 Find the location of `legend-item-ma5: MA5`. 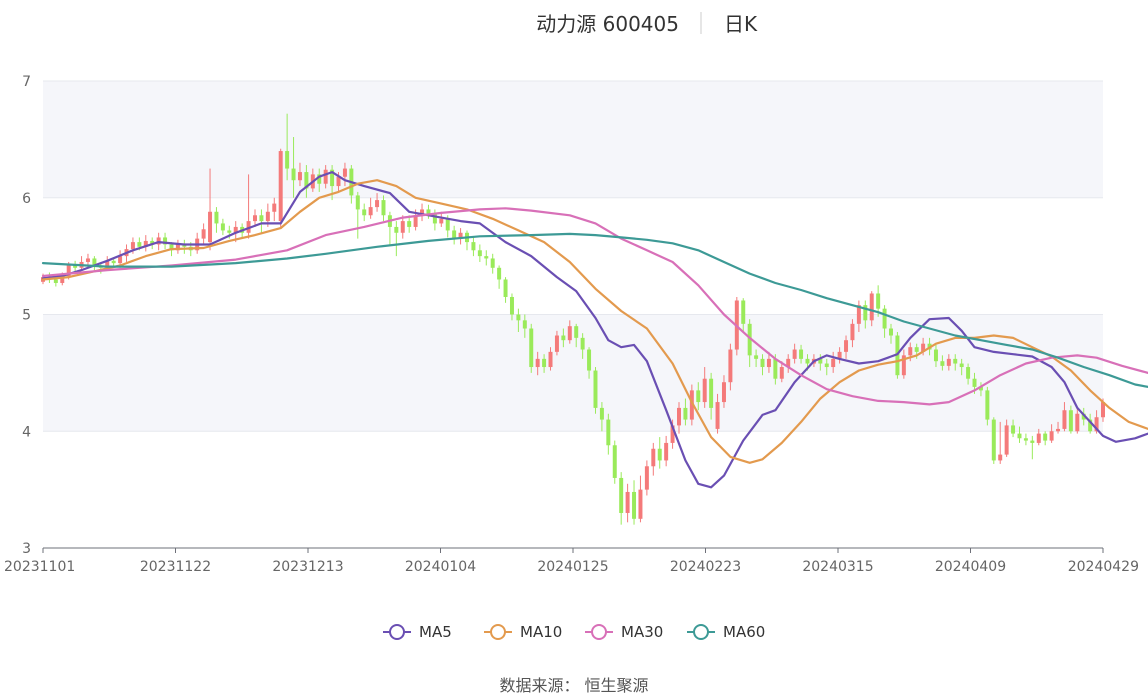

legend-item-ma5: MA5 is located at coordinates (417, 632).